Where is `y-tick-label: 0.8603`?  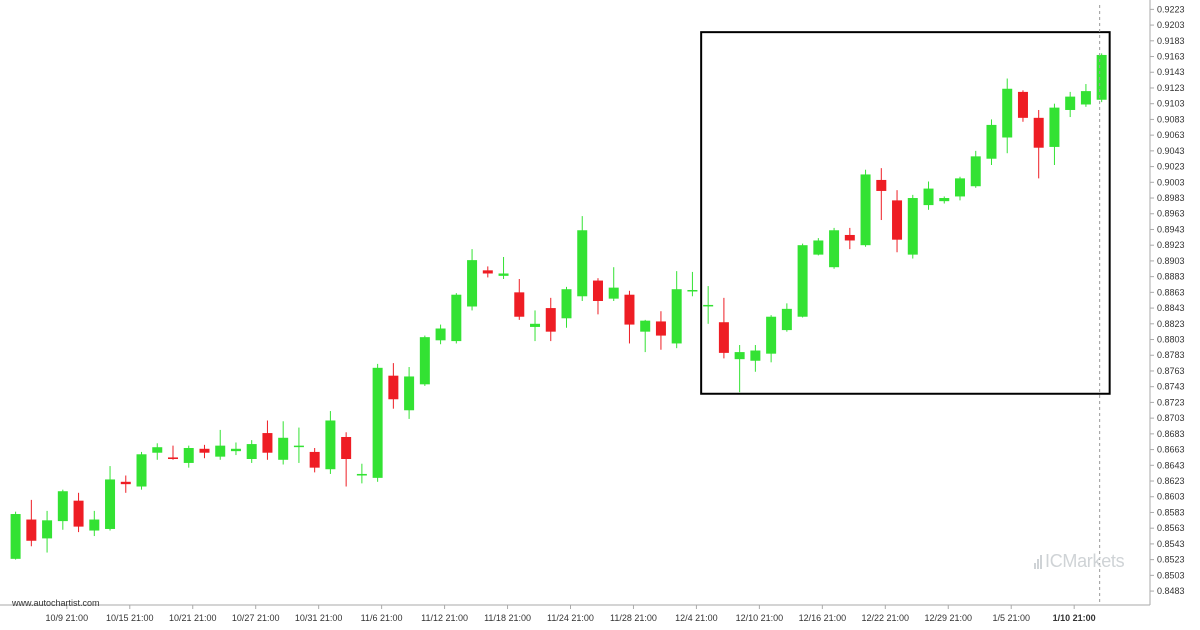 y-tick-label: 0.8603 is located at coordinates (1171, 497).